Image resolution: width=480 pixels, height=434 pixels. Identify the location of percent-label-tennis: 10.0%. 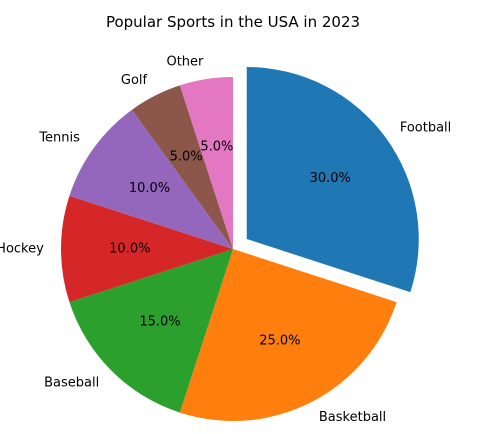
(149, 188).